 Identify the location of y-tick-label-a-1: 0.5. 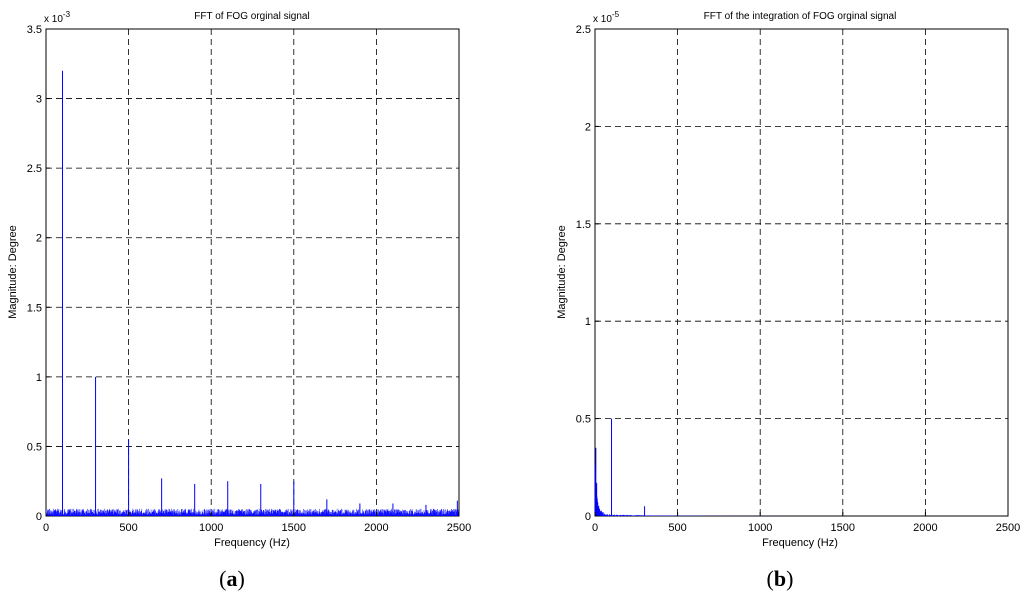
(34, 447).